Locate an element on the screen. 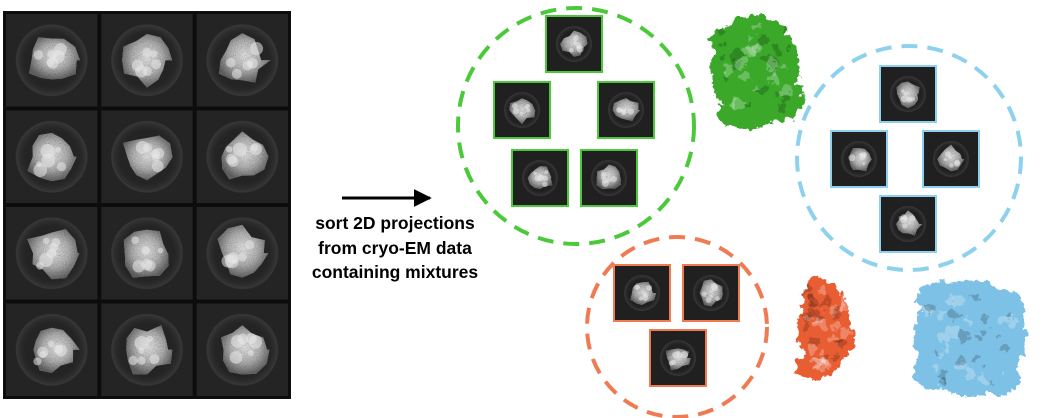 Image resolution: width=1042 pixels, height=418 pixels. caption-line-1: sort 2D projections is located at coordinates (395, 223).